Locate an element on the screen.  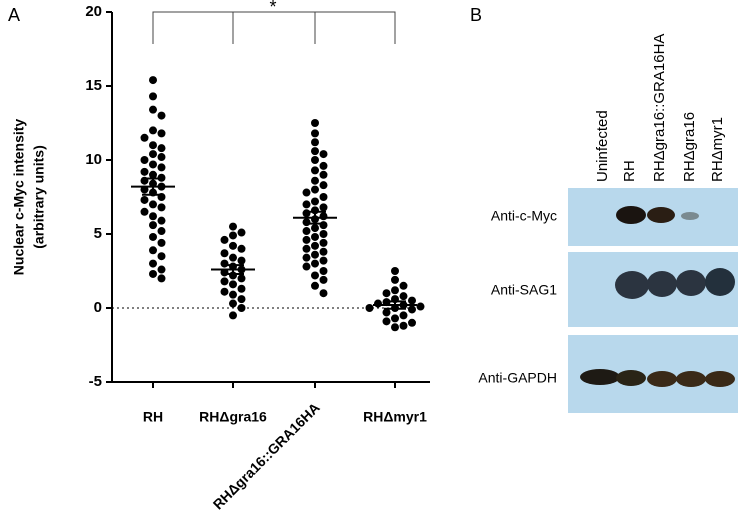
y-tick-label: 5 is located at coordinates (98, 233).